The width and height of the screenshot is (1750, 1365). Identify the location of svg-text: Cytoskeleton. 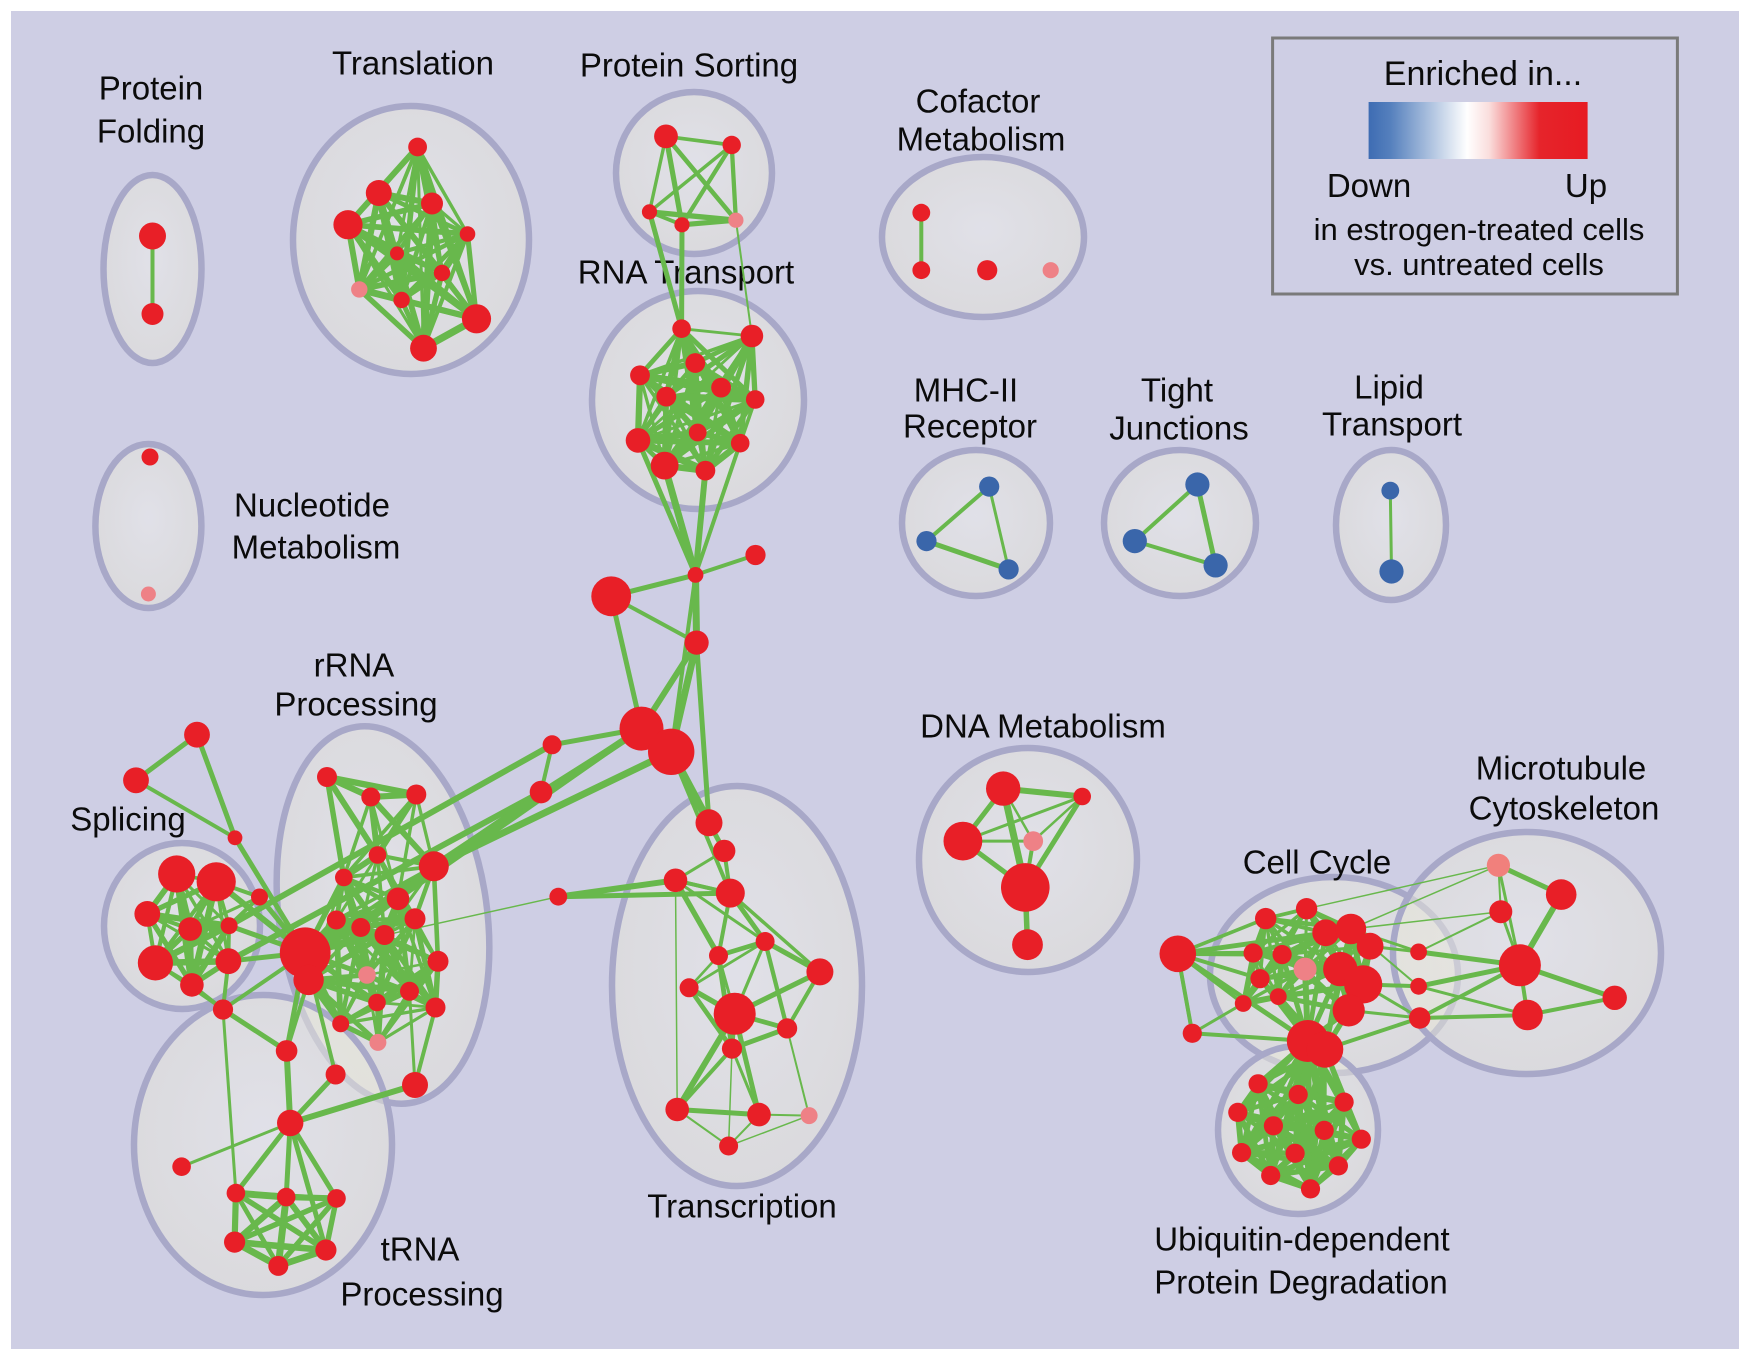
(1564, 808).